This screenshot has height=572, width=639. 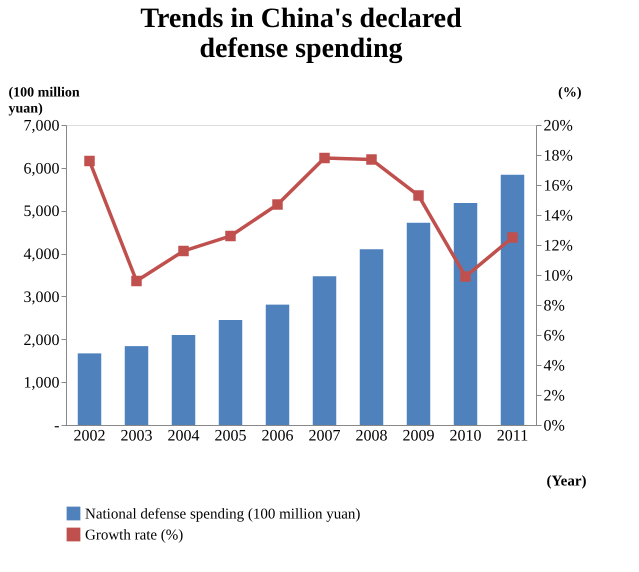 I want to click on y2-tick-label: 0%, so click(x=554, y=426).